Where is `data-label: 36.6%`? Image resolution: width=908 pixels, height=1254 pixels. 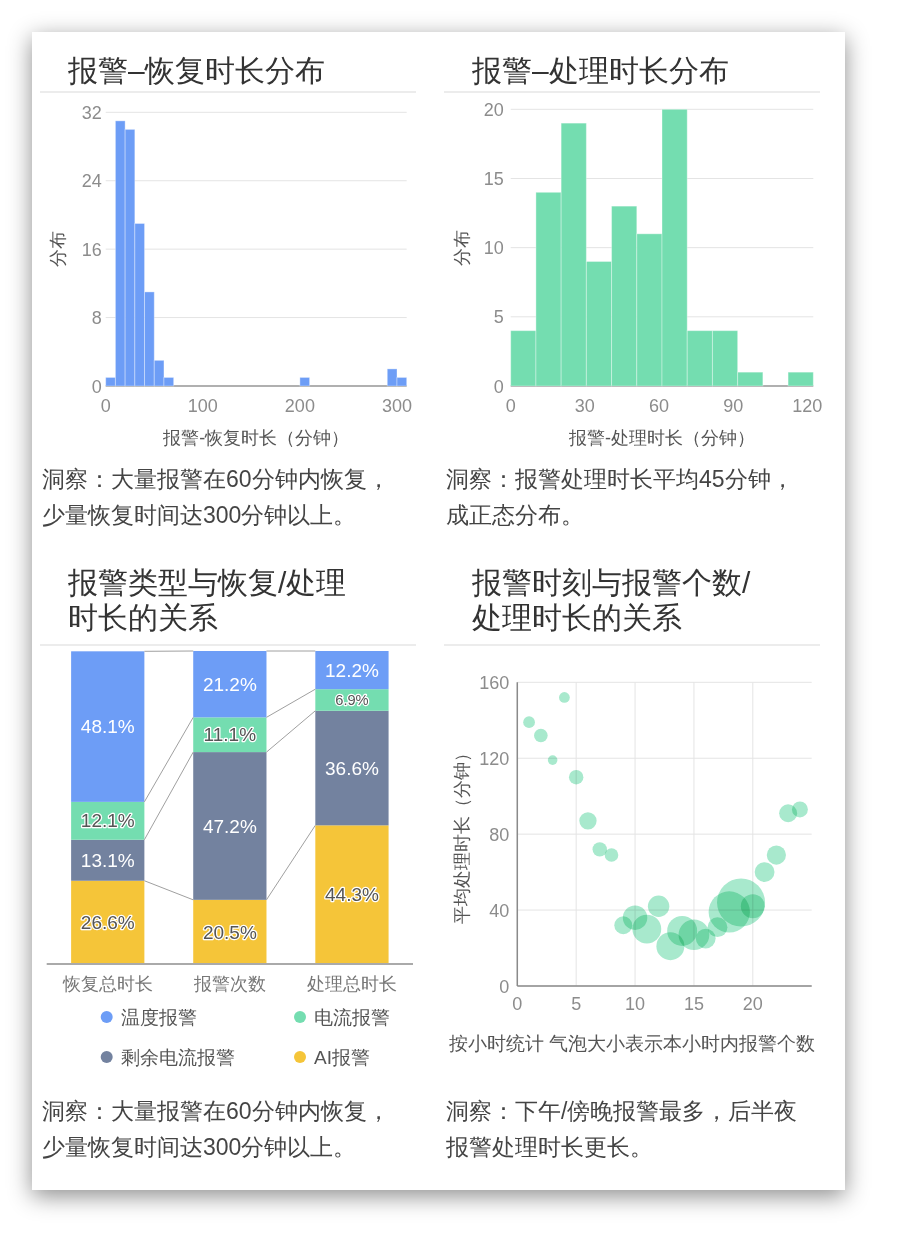
data-label: 36.6% is located at coordinates (352, 768).